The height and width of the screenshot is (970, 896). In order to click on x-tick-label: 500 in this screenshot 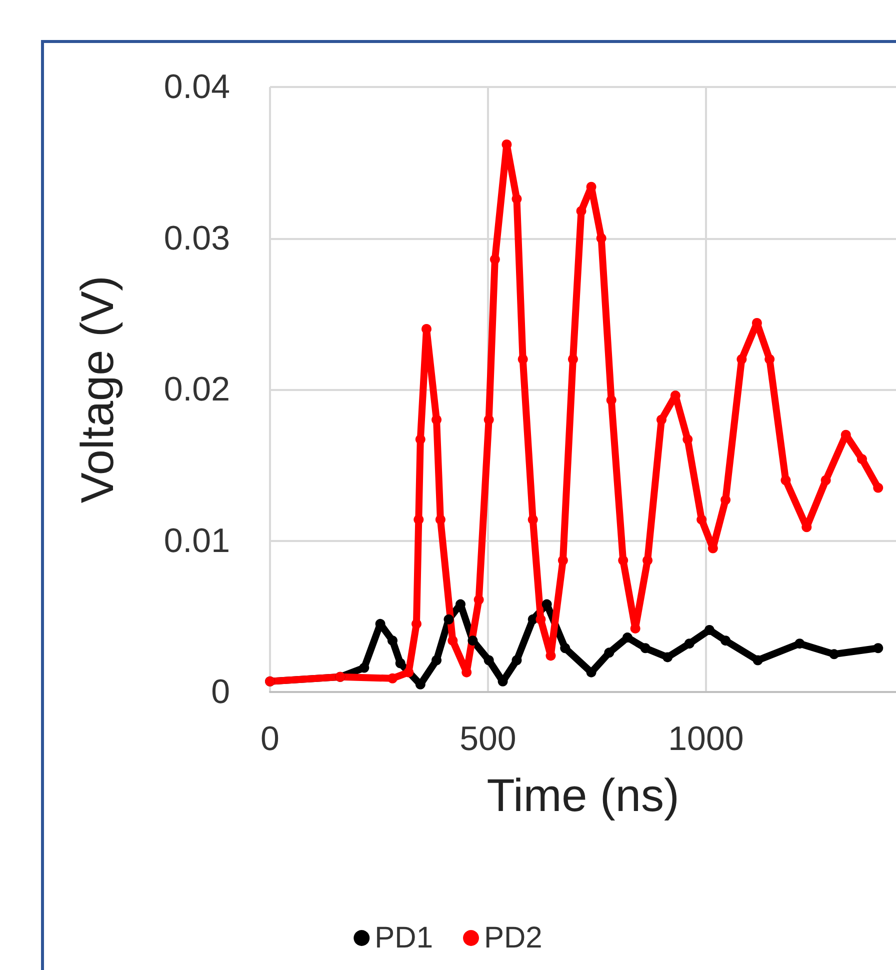, I will do `click(488, 739)`.